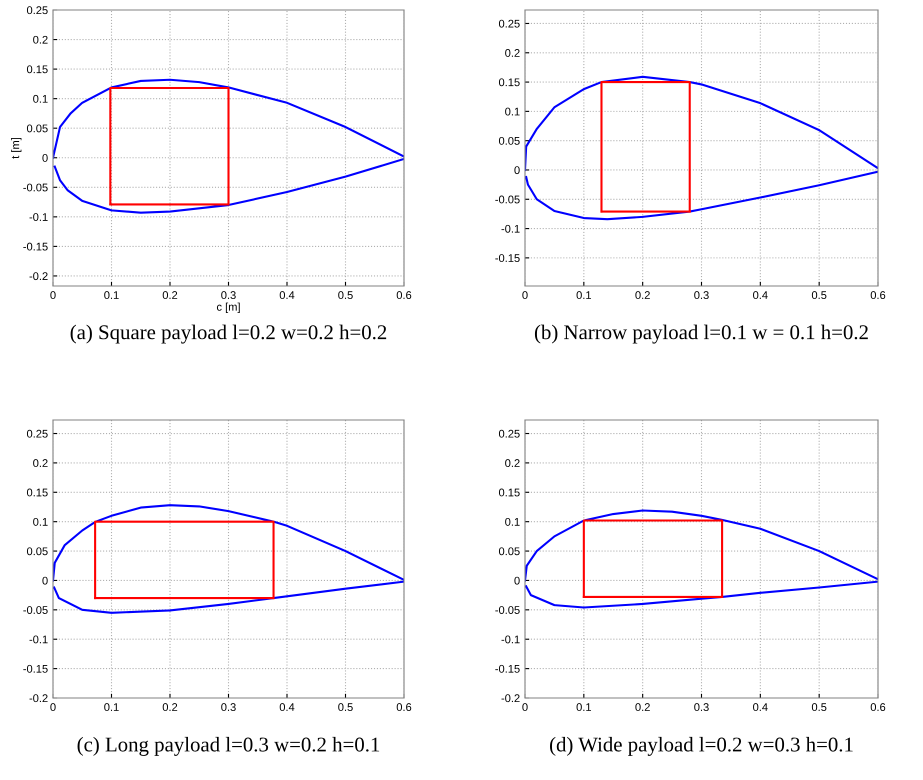  I want to click on y-axis-title: t [m], so click(16, 148).